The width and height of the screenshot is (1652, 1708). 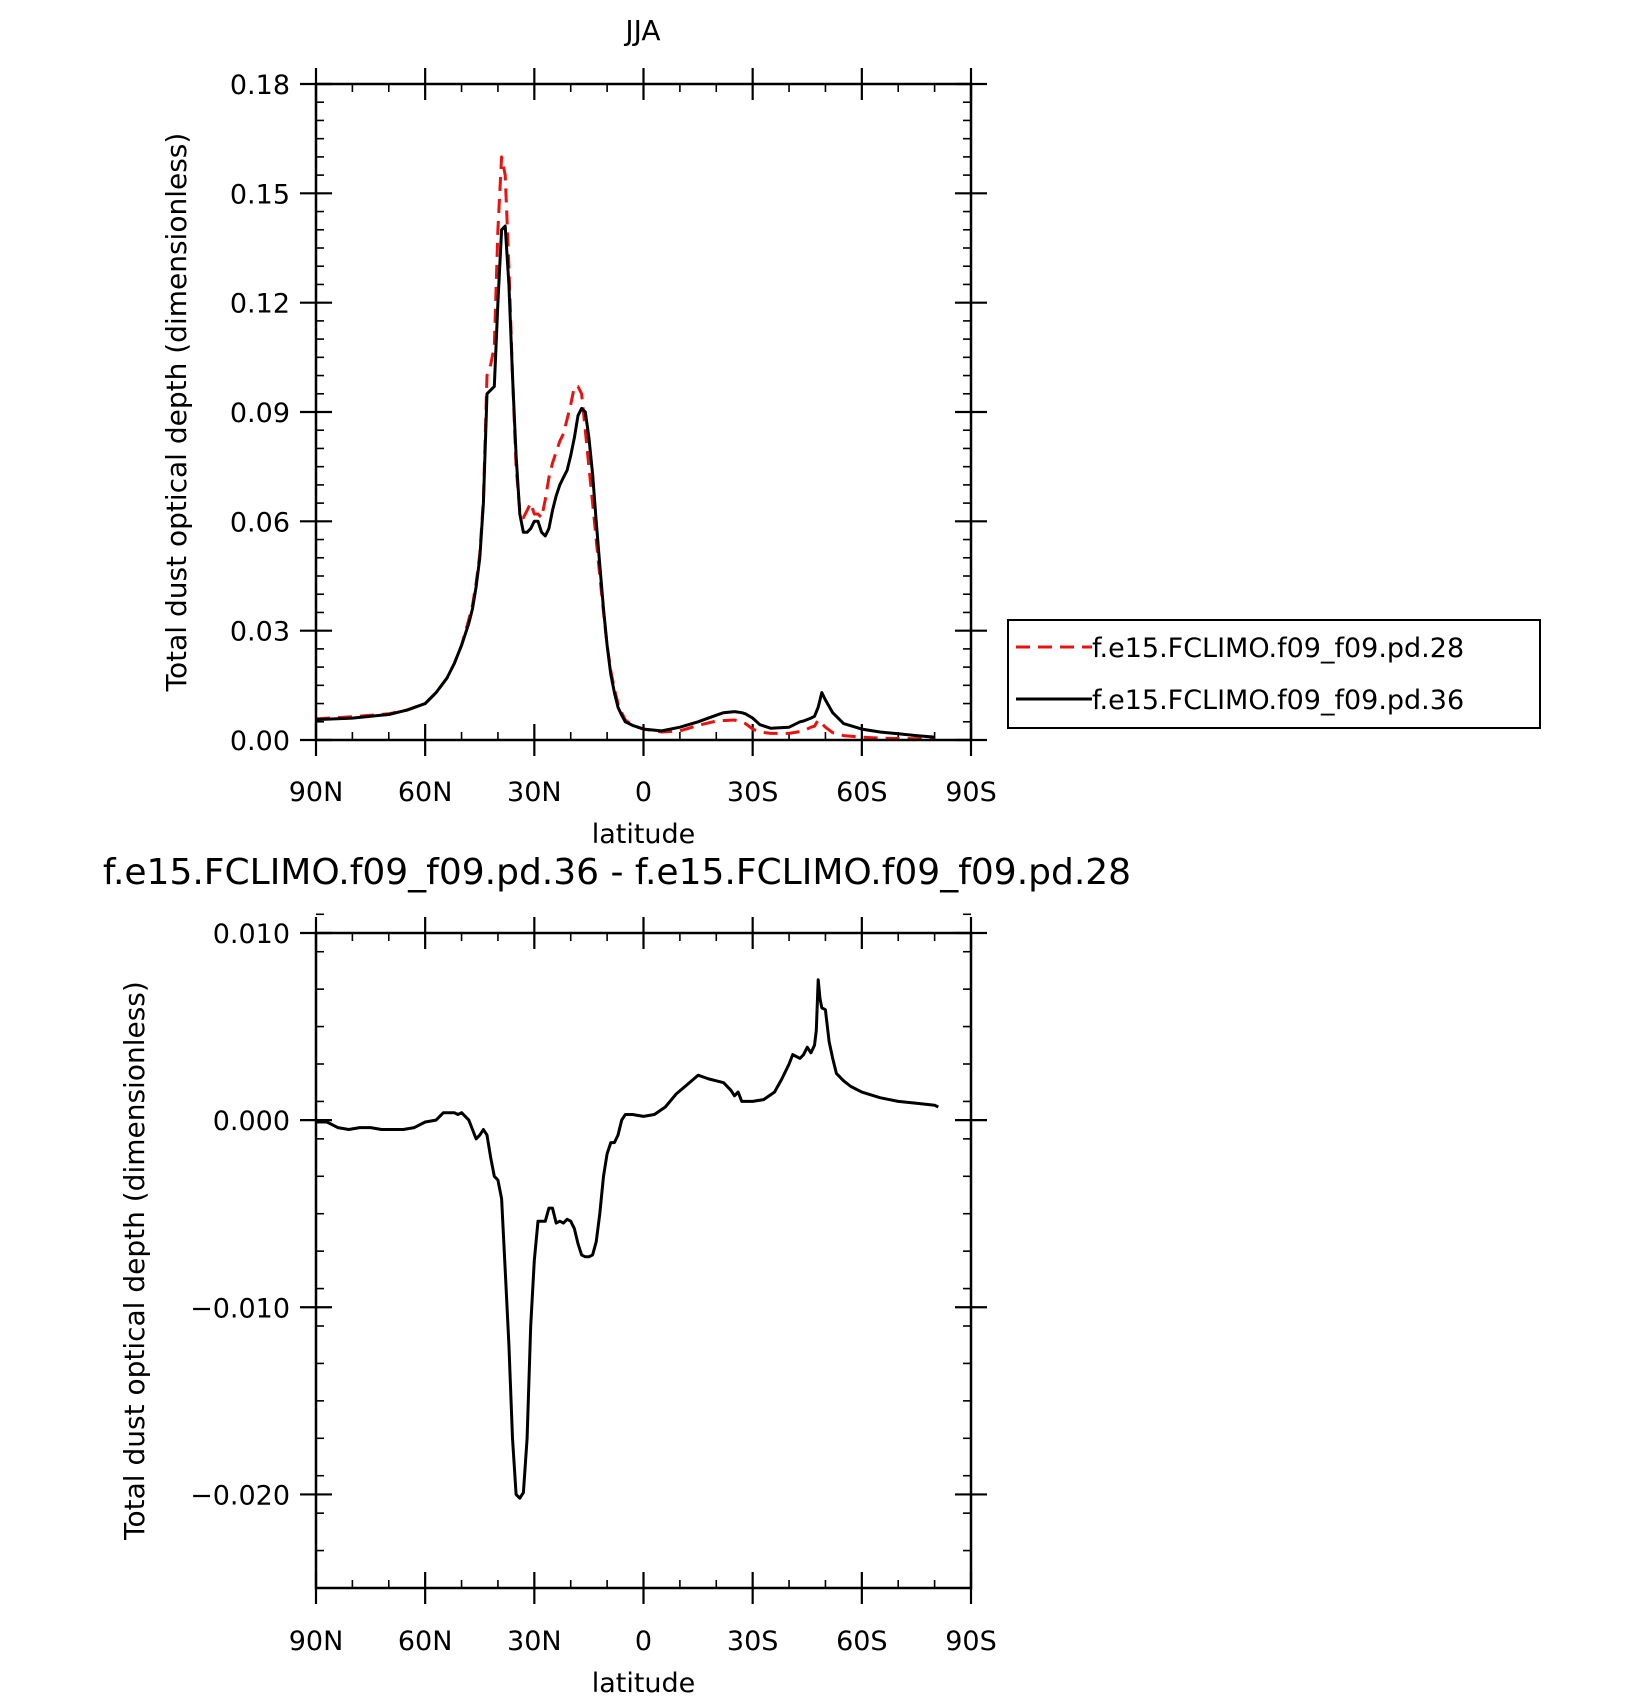 What do you see at coordinates (260, 632) in the screenshot?
I see `y-tick-label: 0.03` at bounding box center [260, 632].